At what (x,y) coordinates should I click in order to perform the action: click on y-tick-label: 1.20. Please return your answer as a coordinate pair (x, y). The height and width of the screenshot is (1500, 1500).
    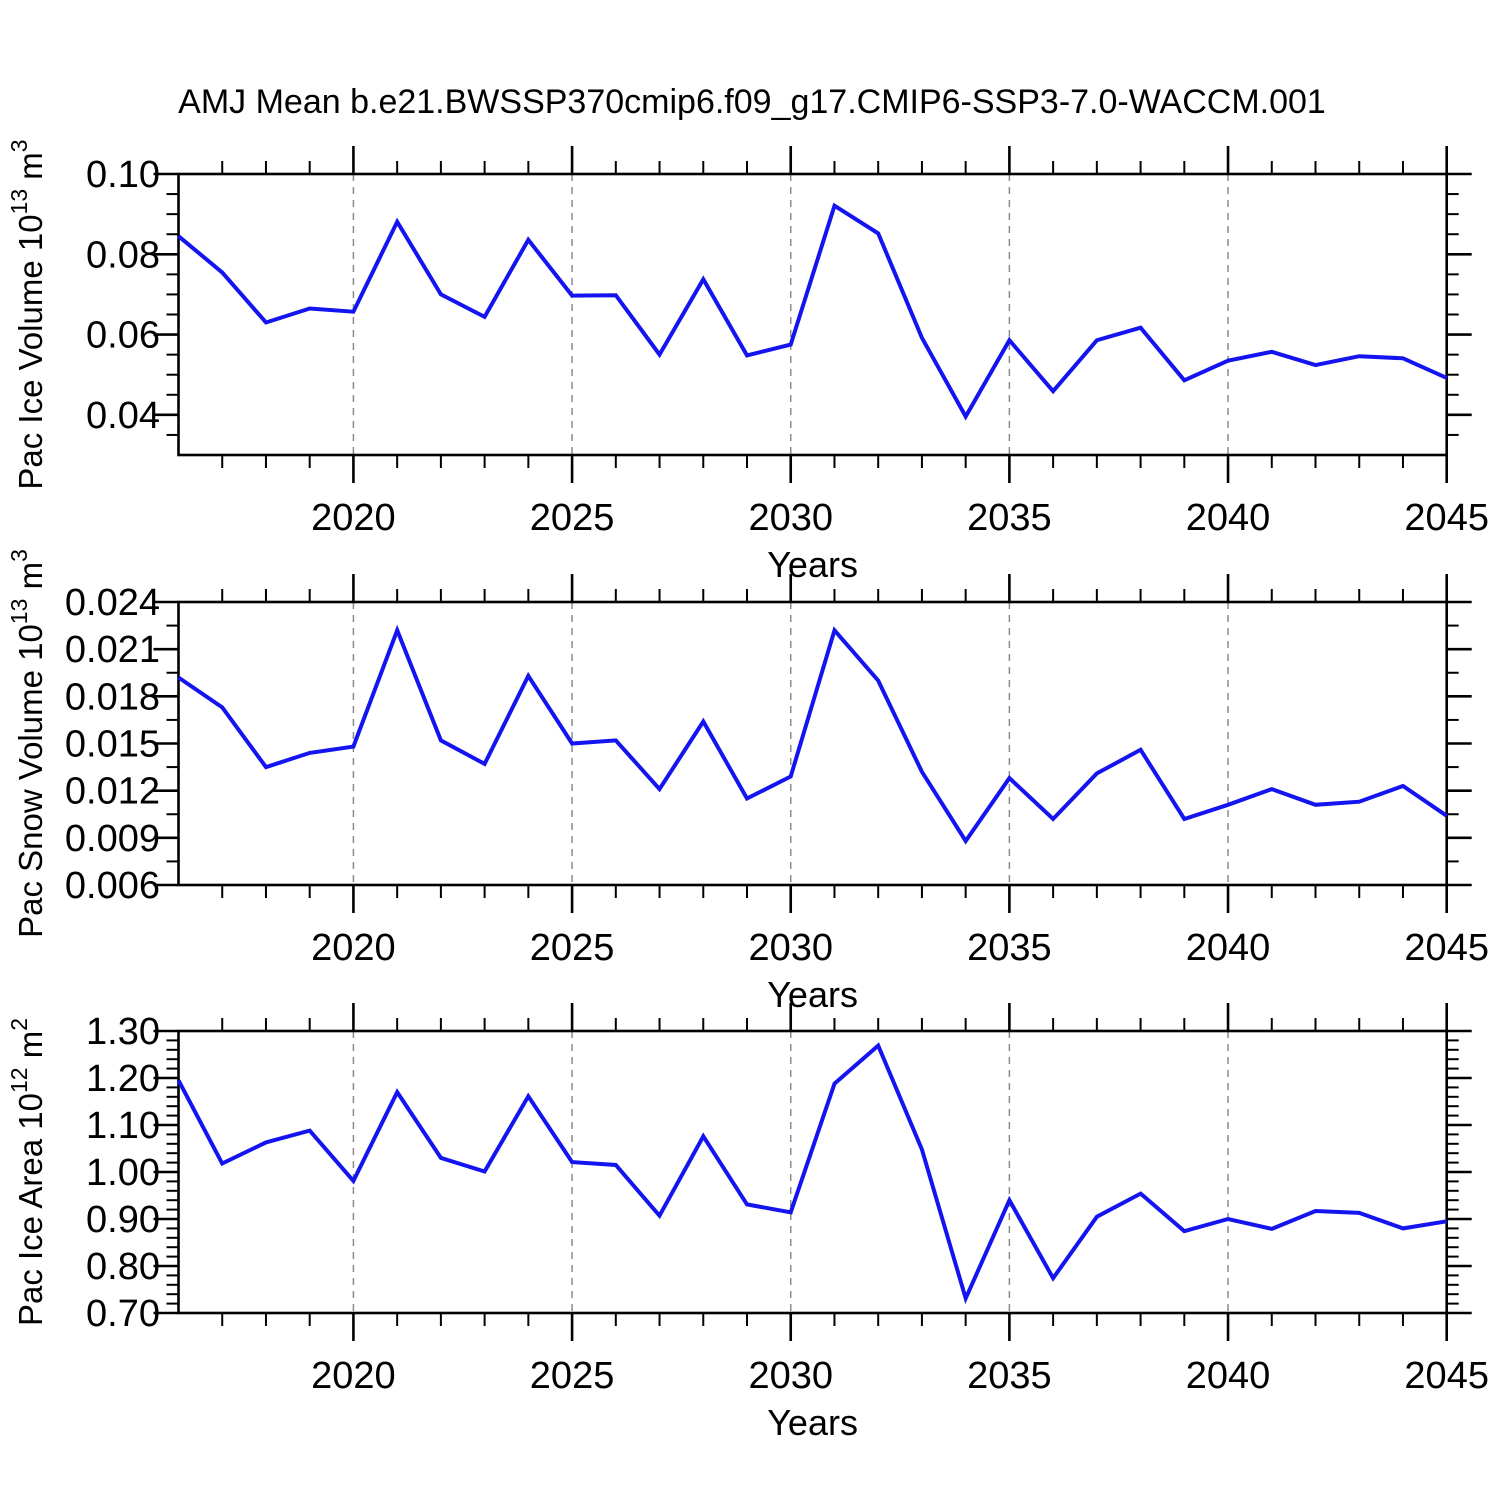
    Looking at the image, I should click on (123, 1079).